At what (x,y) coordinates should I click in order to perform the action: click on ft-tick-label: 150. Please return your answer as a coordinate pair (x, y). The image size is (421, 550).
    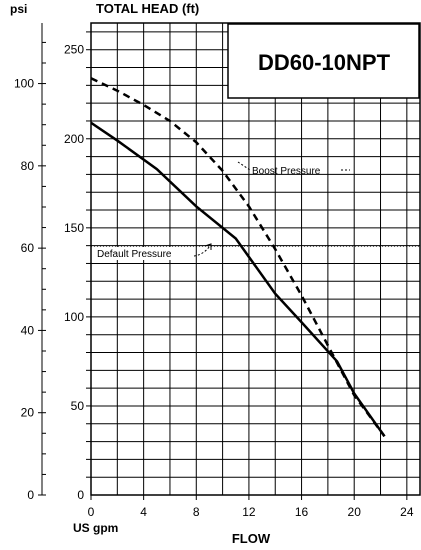
    Looking at the image, I should click on (74, 228).